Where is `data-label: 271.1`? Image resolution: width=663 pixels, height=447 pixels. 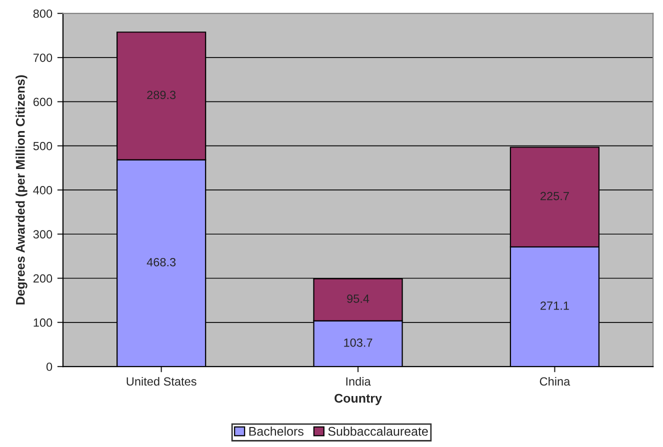 data-label: 271.1 is located at coordinates (554, 306).